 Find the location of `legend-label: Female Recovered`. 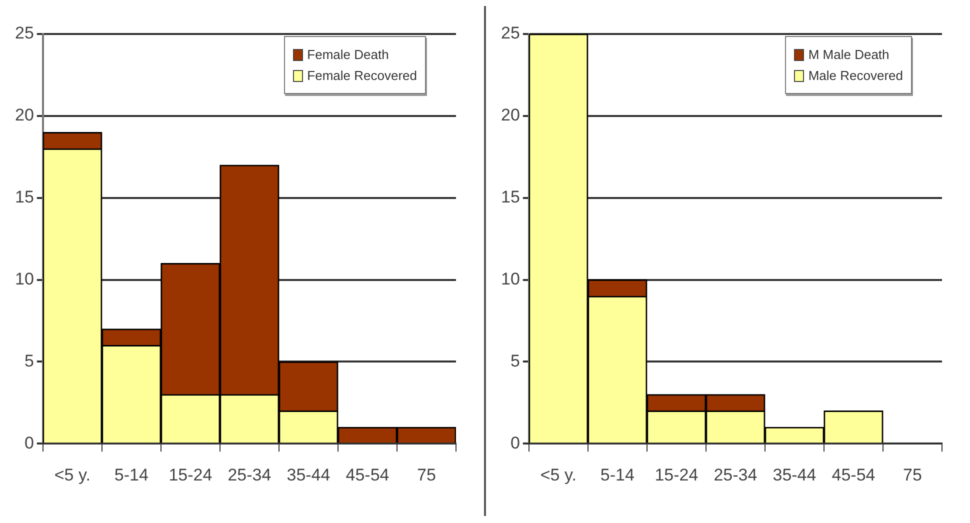

legend-label: Female Recovered is located at coordinates (362, 75).